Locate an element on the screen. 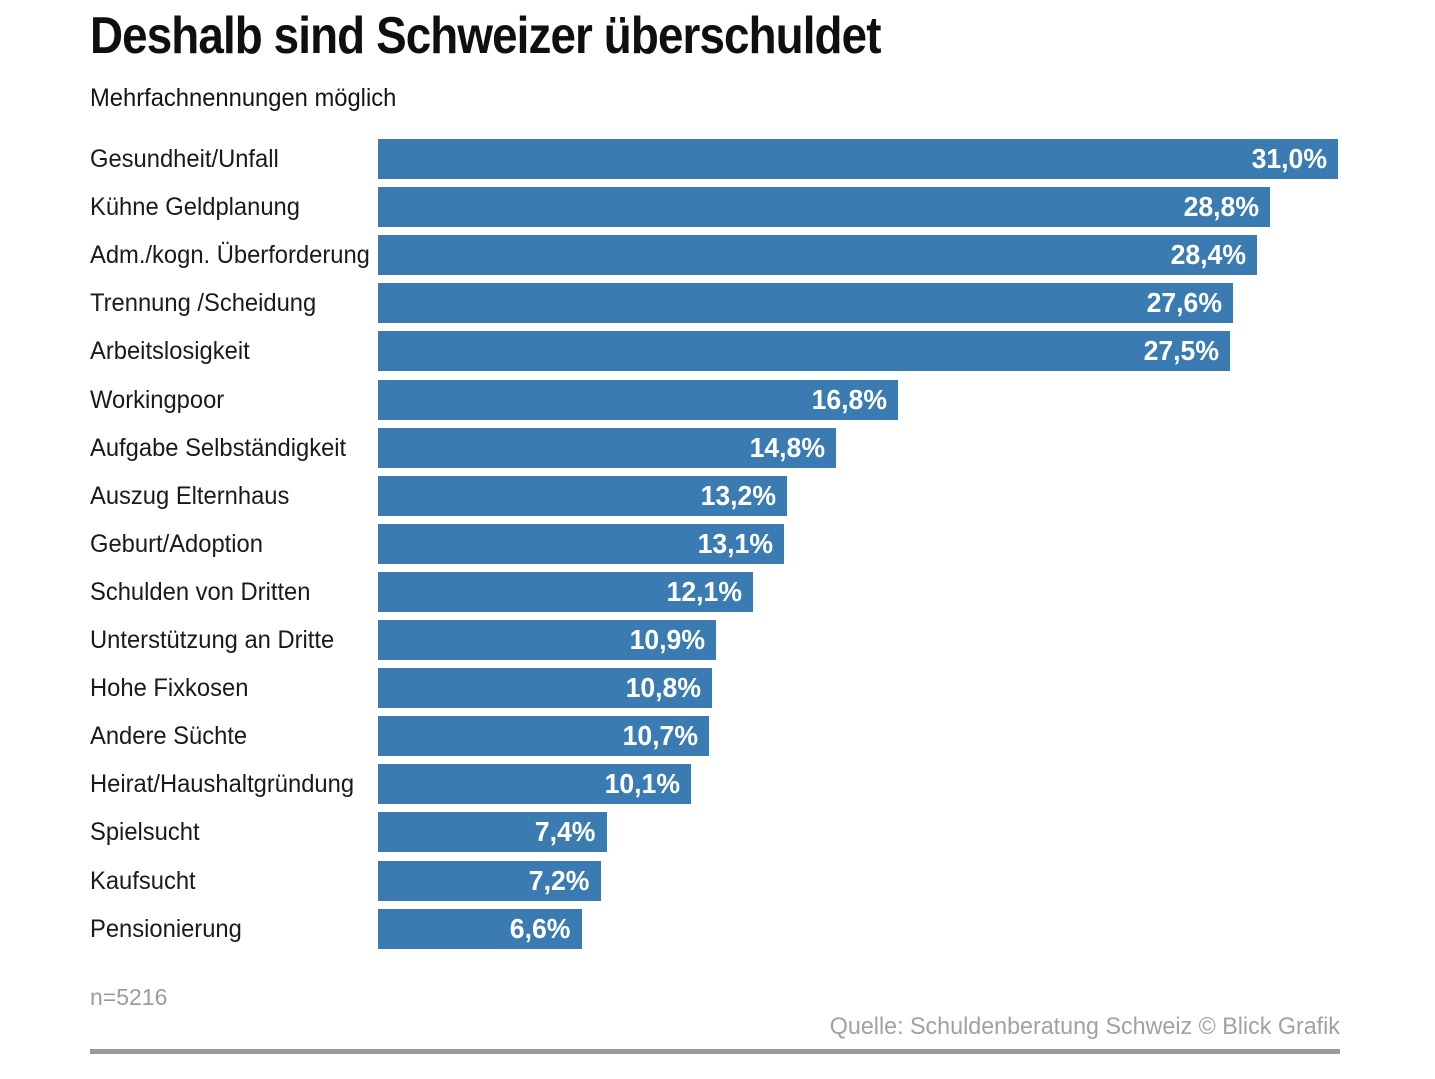 This screenshot has height=1079, width=1435. category-label: Trennung /Scheidung is located at coordinates (203, 303).